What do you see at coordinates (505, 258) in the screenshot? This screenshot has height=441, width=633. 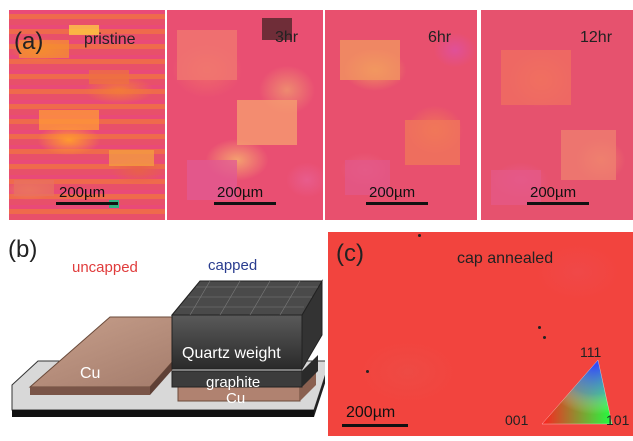 I see `cap-annealed-label: cap annealed` at bounding box center [505, 258].